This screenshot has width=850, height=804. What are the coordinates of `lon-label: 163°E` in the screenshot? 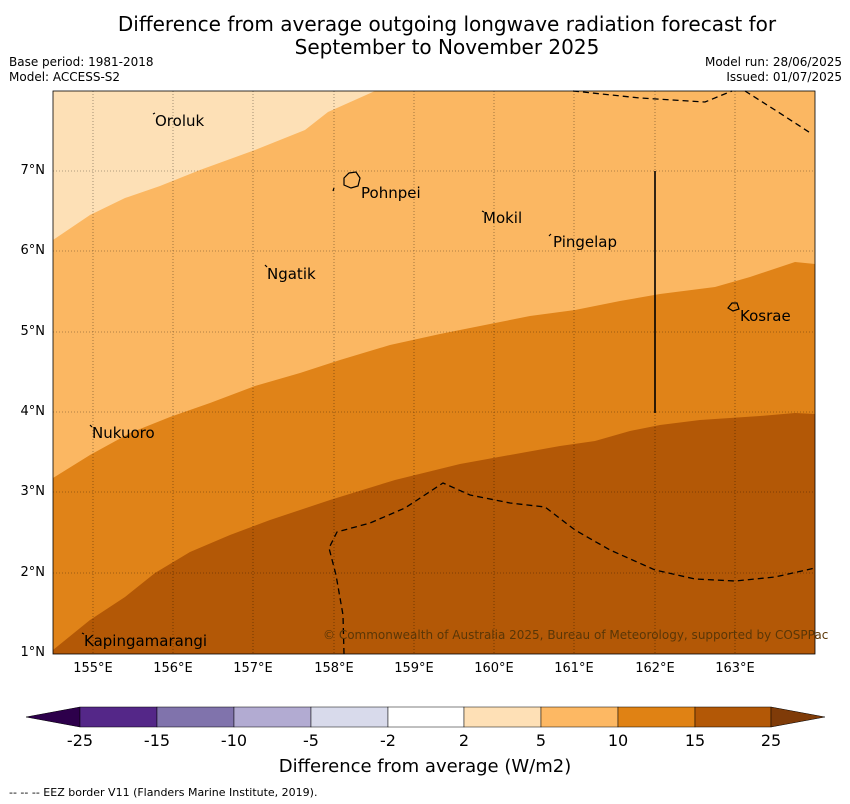 It's located at (735, 668).